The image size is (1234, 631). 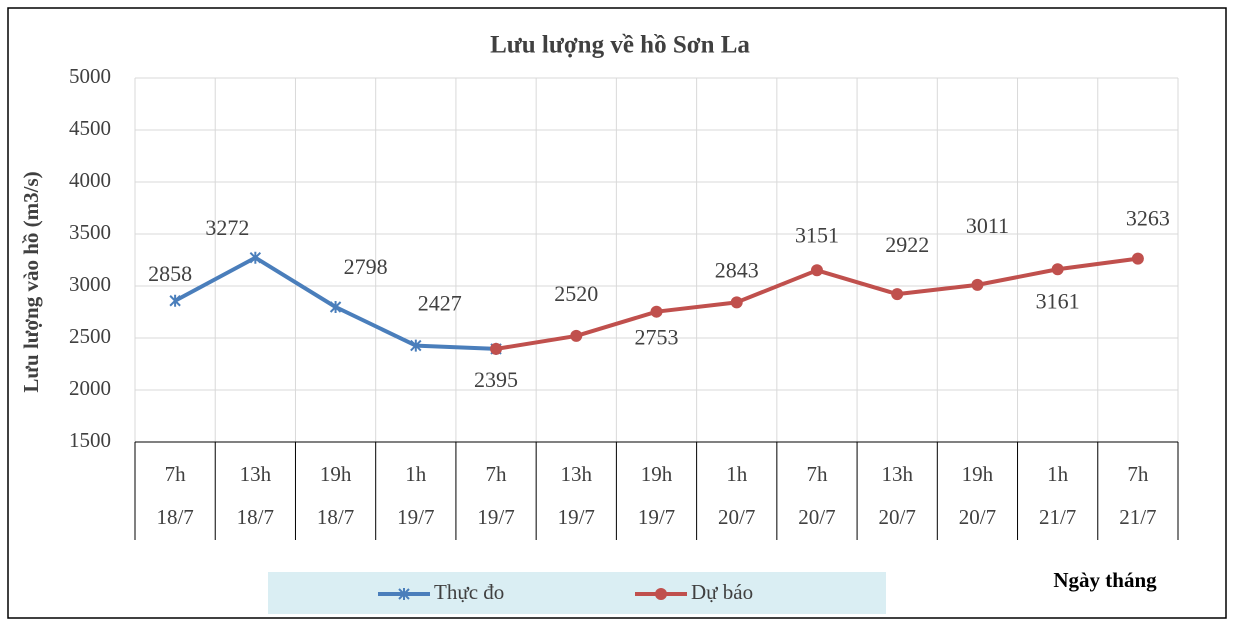 I want to click on y-tick-label: 1500, so click(x=90, y=440).